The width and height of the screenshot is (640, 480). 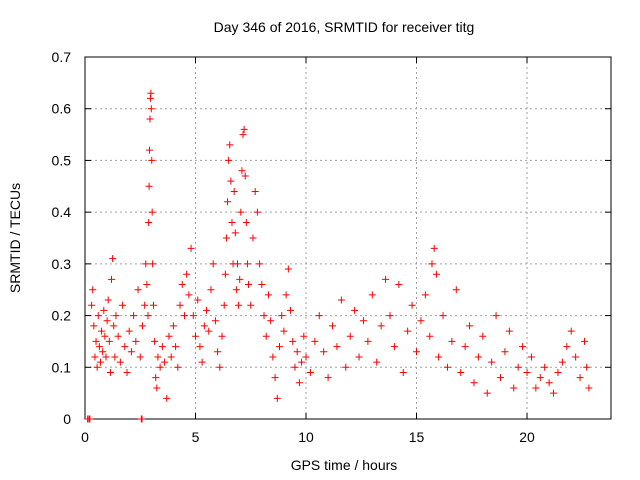 I want to click on x-tick-label: 20, so click(x=527, y=437).